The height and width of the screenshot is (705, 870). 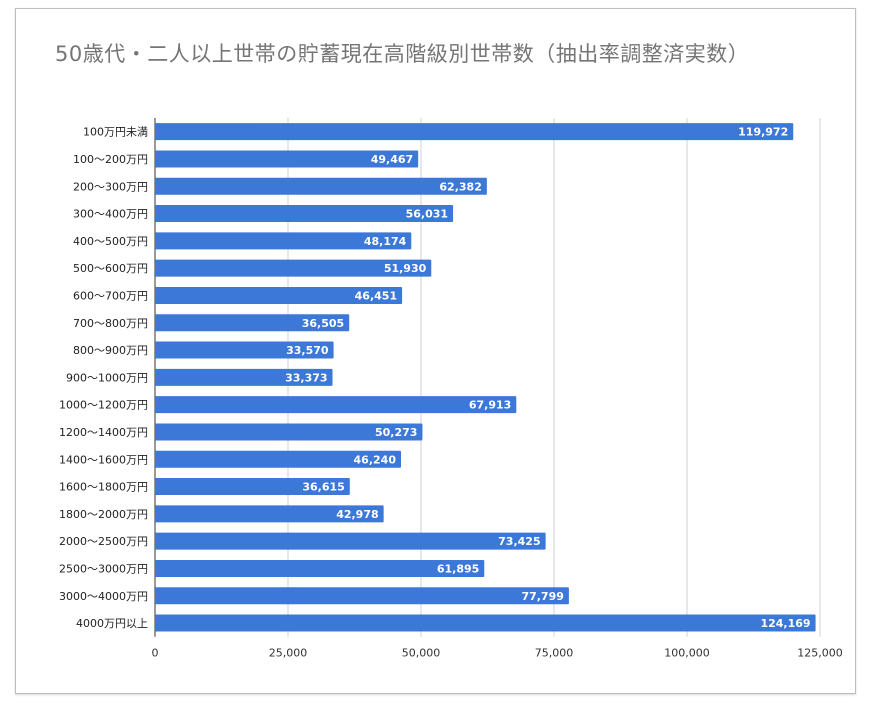 I want to click on data-label: 62,382, so click(x=460, y=186).